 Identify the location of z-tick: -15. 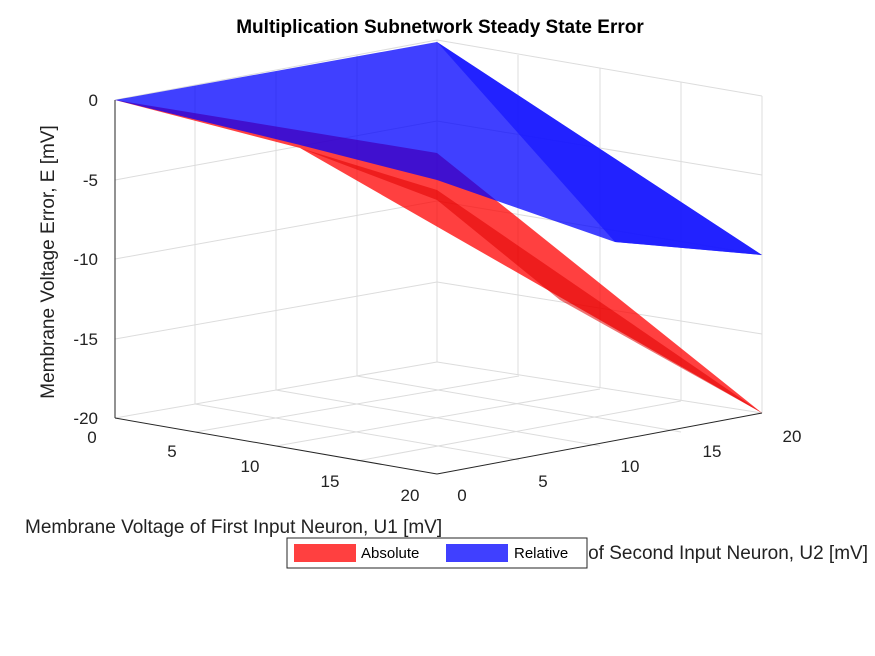
(85, 339).